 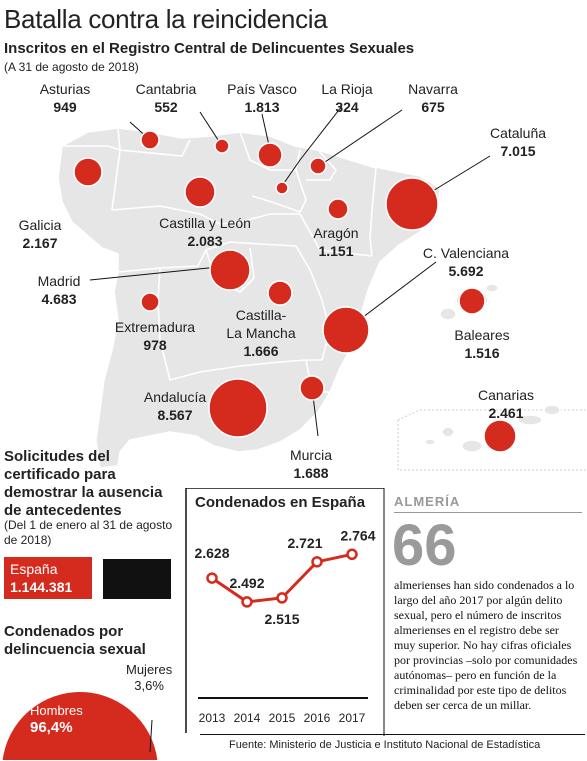 What do you see at coordinates (212, 718) in the screenshot?
I see `x-tick-label-2013: 2013` at bounding box center [212, 718].